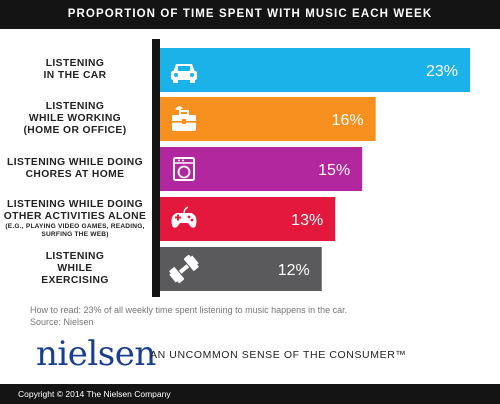  I want to click on source-note: Source: Nielsen, so click(62, 322).